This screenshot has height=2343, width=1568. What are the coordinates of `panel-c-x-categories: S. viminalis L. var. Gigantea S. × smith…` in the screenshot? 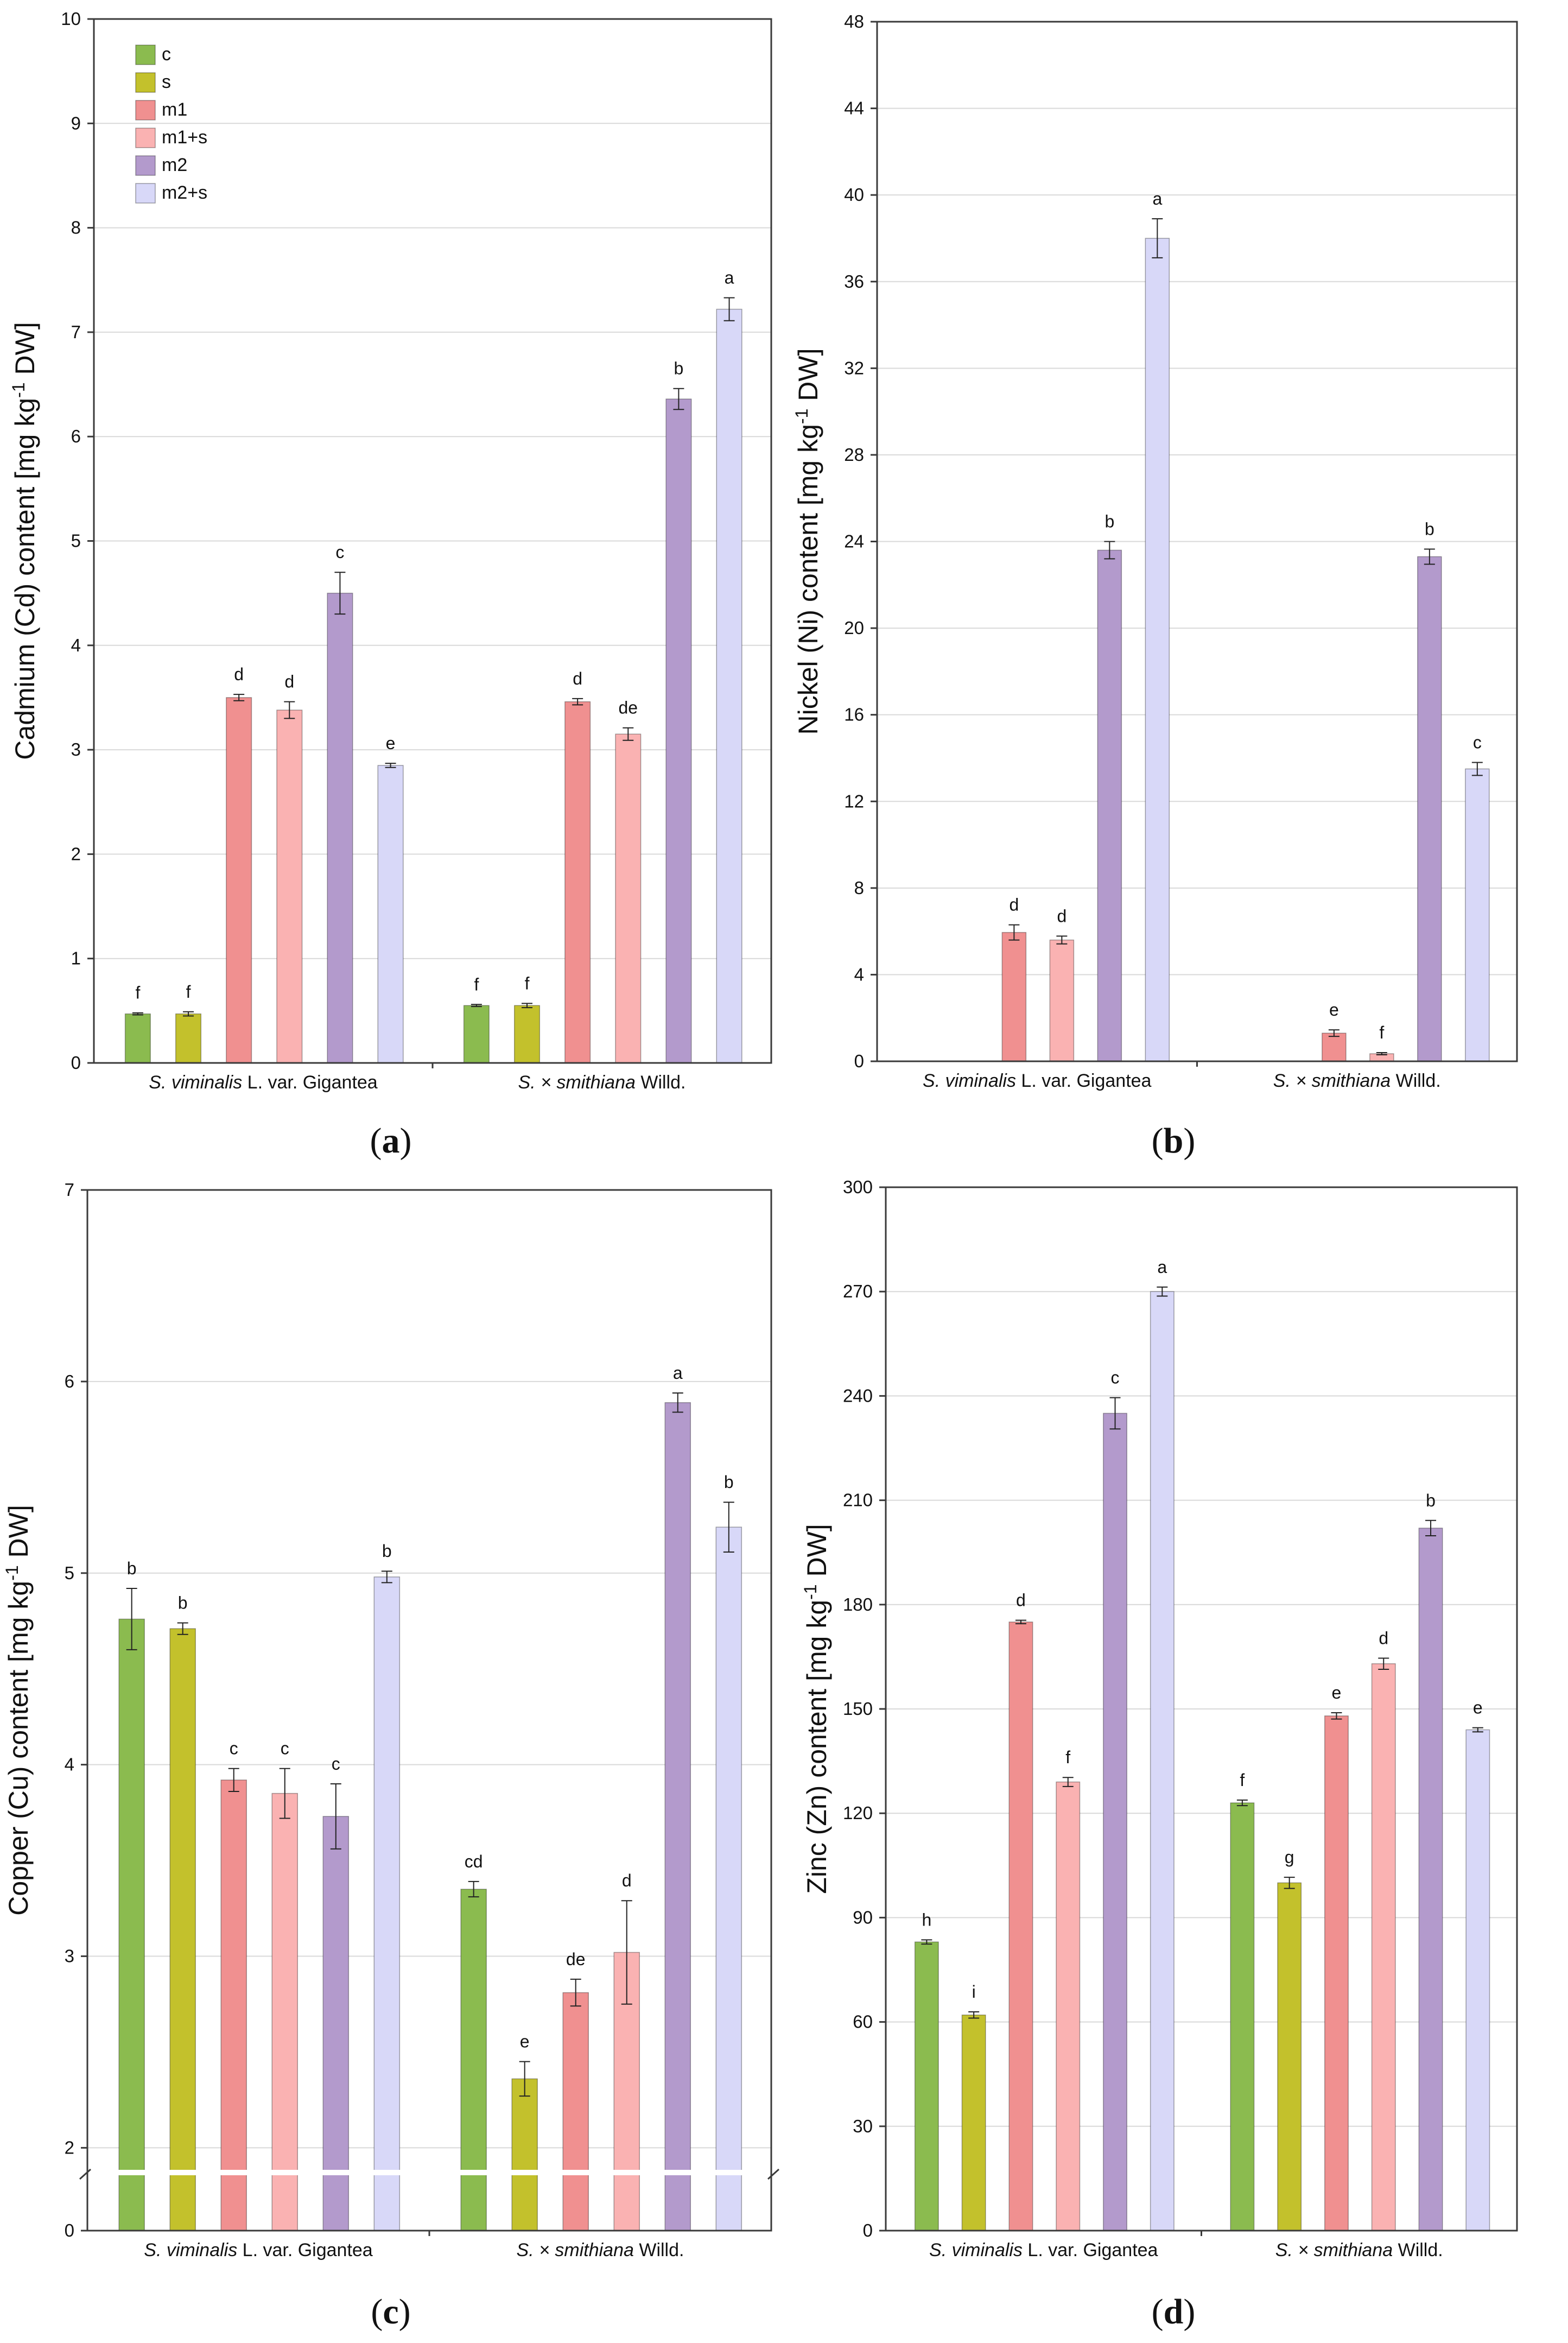 It's located at (414, 2250).